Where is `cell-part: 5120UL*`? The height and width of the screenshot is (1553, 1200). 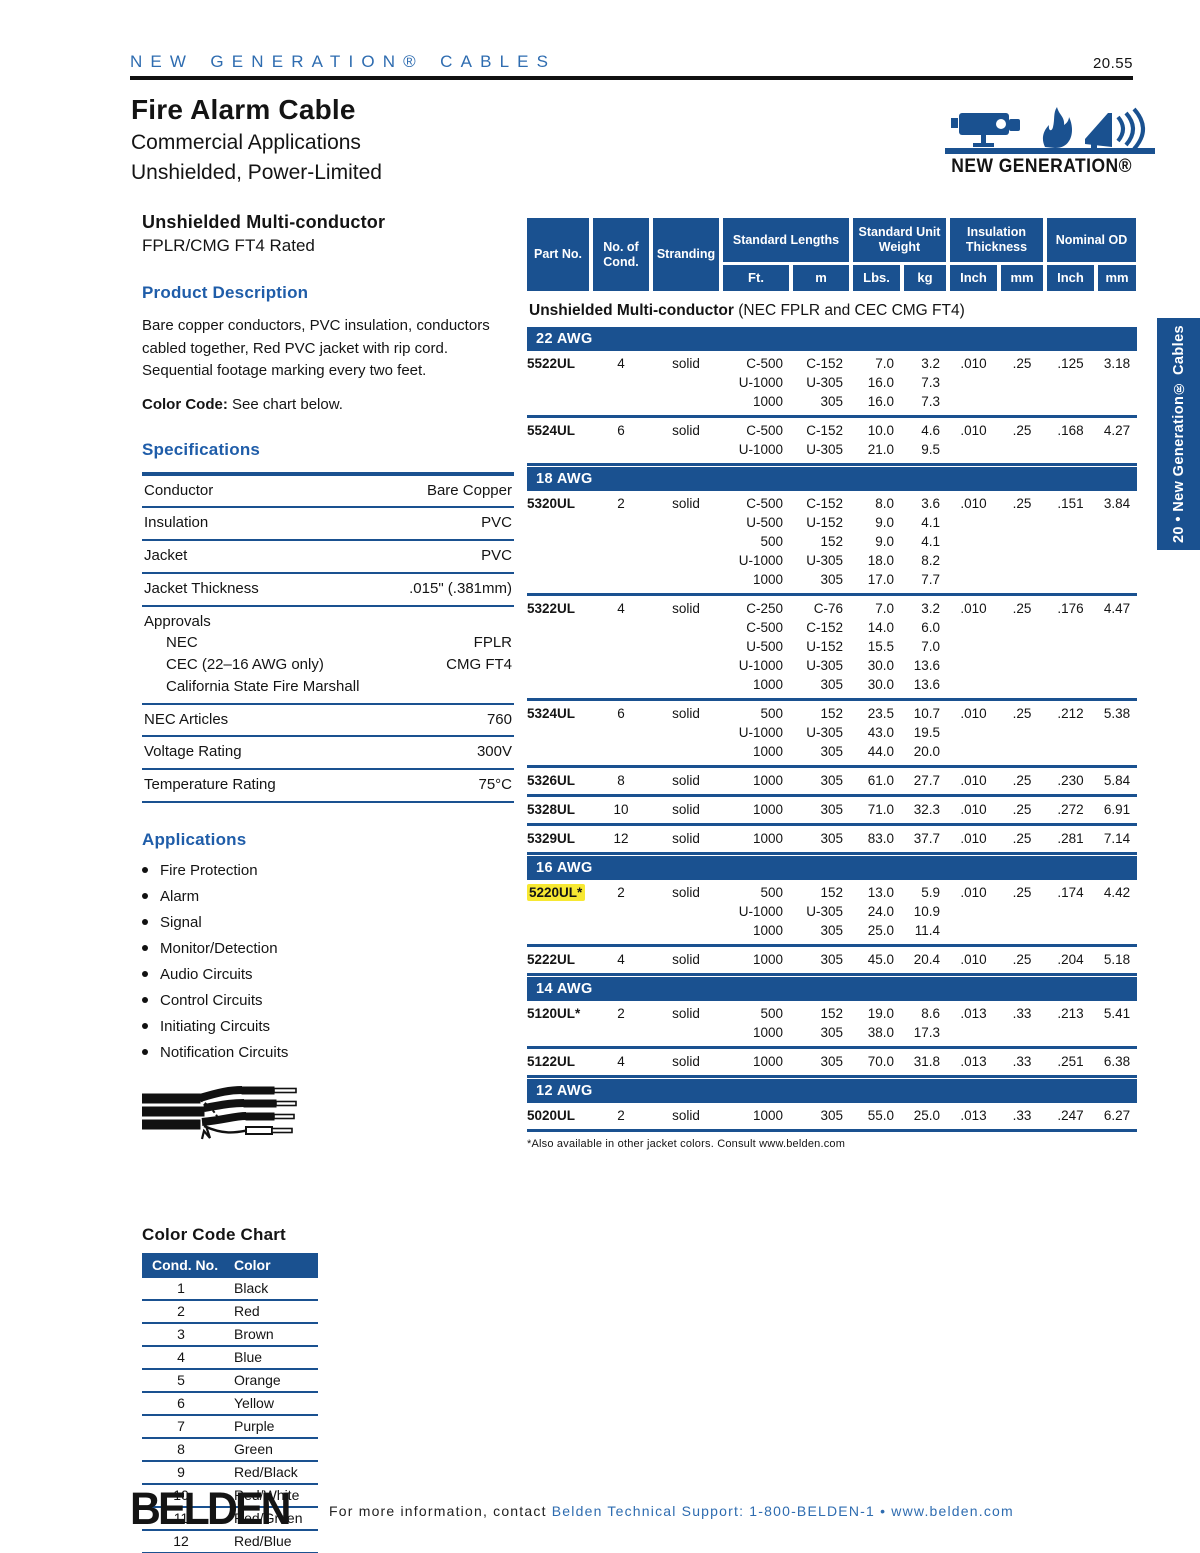 cell-part: 5120UL* is located at coordinates (558, 1013).